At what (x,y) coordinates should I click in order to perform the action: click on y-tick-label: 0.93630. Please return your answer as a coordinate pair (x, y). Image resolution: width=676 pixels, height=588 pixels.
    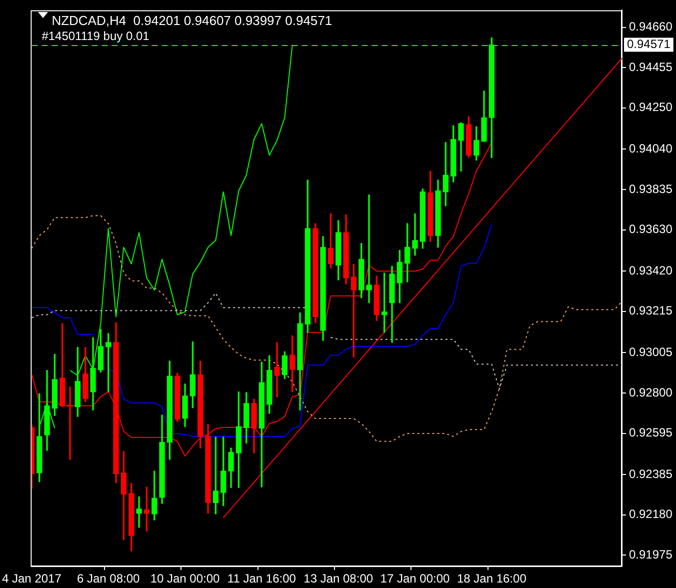
    Looking at the image, I should click on (651, 229).